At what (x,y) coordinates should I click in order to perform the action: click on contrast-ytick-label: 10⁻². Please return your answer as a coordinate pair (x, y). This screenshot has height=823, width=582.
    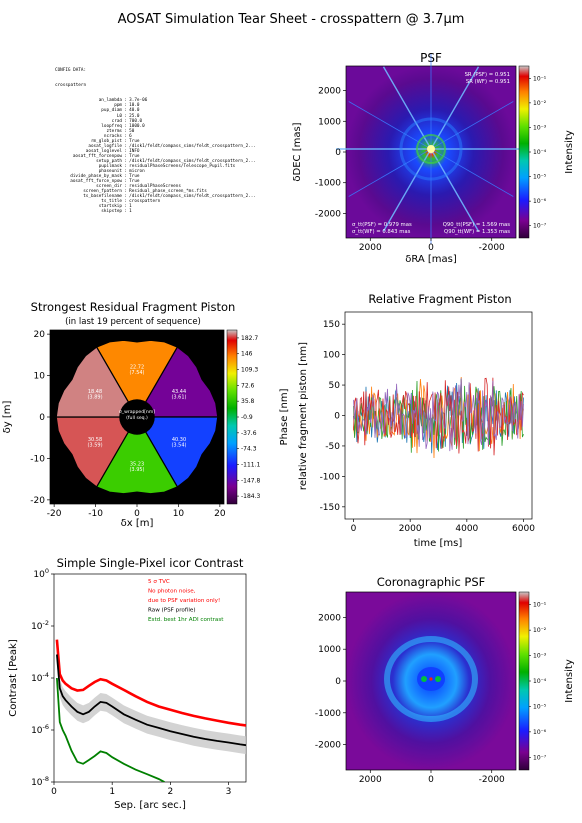
    Looking at the image, I should click on (40, 625).